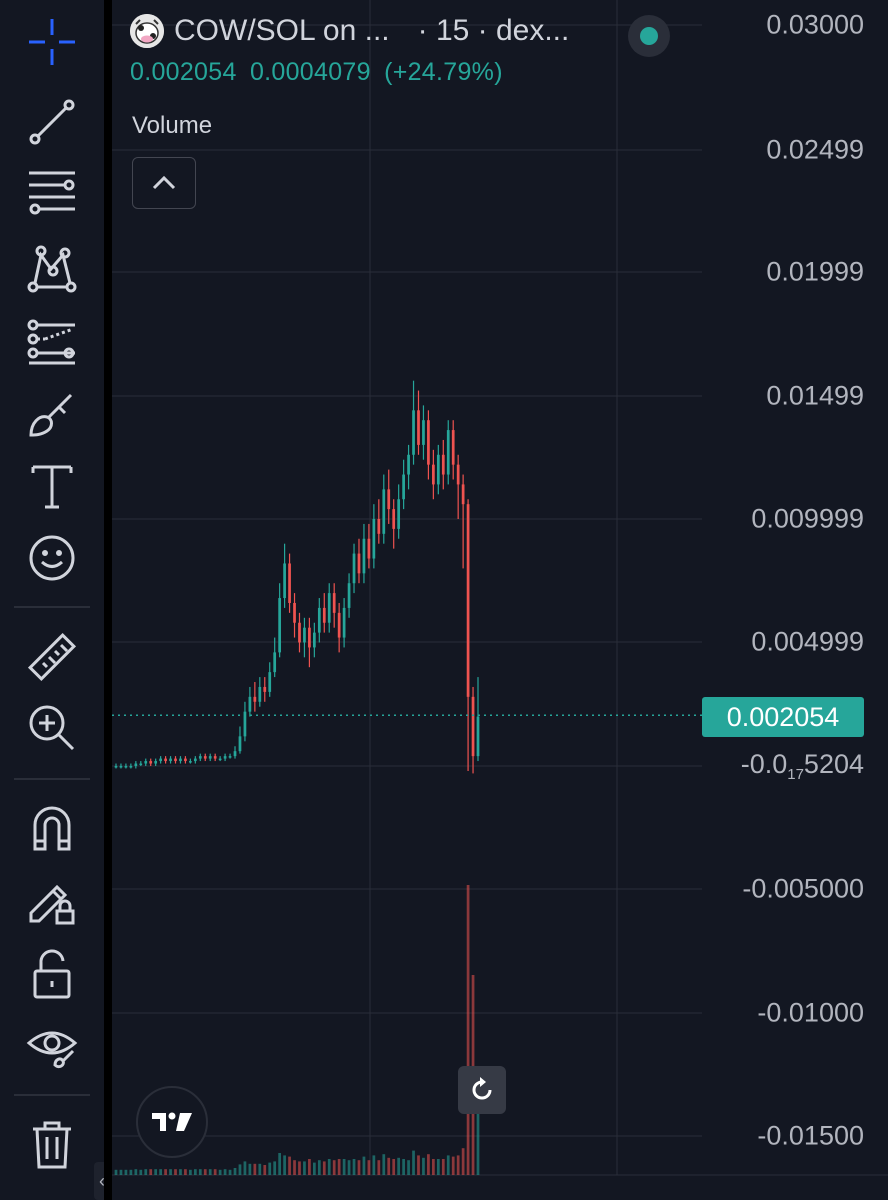 The height and width of the screenshot is (1200, 888). I want to click on text-icon, so click(52, 486).